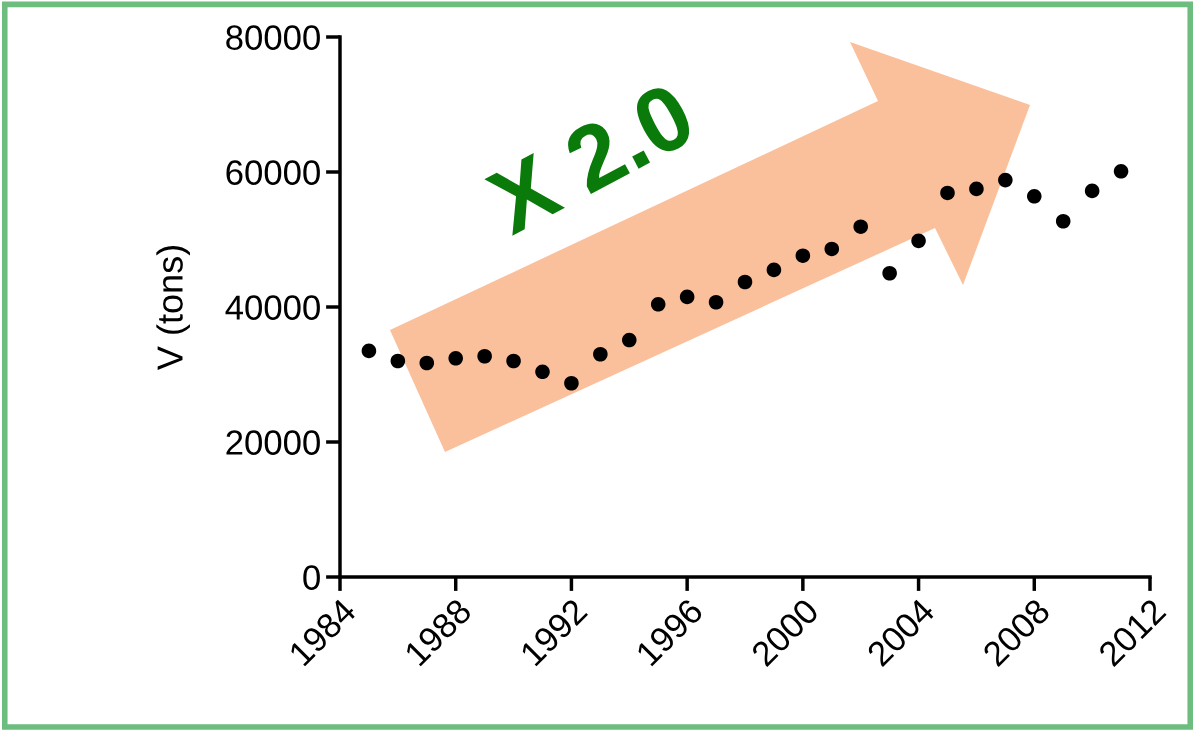 Image resolution: width=1195 pixels, height=730 pixels. What do you see at coordinates (273, 172) in the screenshot?
I see `y-tick-label: 60000` at bounding box center [273, 172].